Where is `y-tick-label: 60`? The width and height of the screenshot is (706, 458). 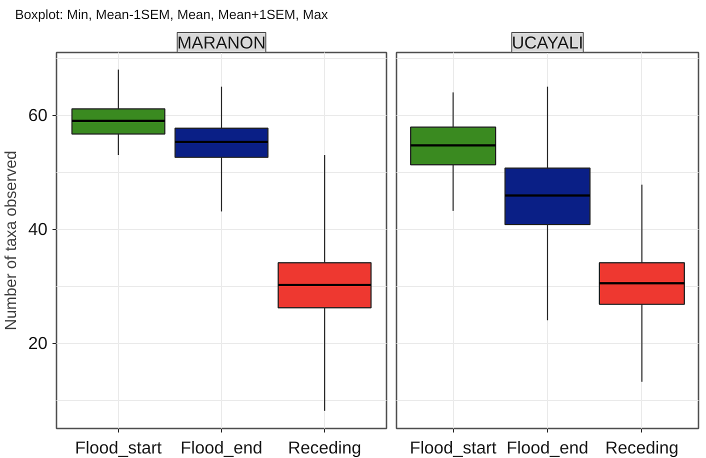 y-tick-label: 60 is located at coordinates (38, 115).